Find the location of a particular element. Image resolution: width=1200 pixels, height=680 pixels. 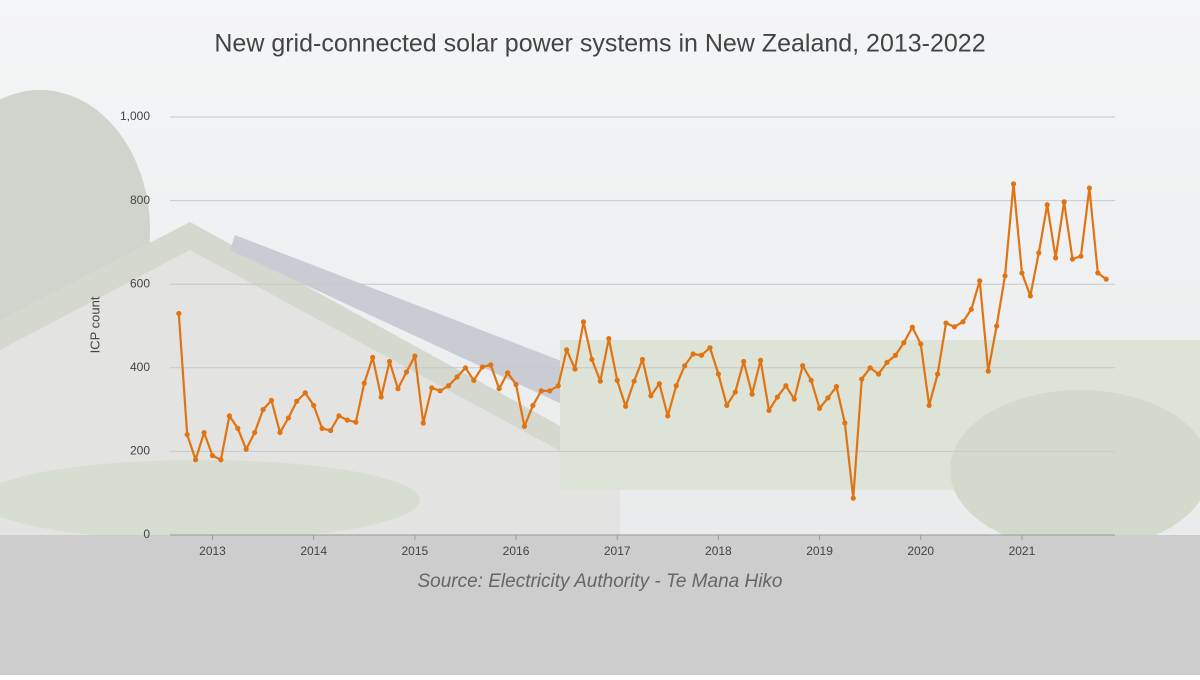

y-tick-label: 1,000 is located at coordinates (135, 116).